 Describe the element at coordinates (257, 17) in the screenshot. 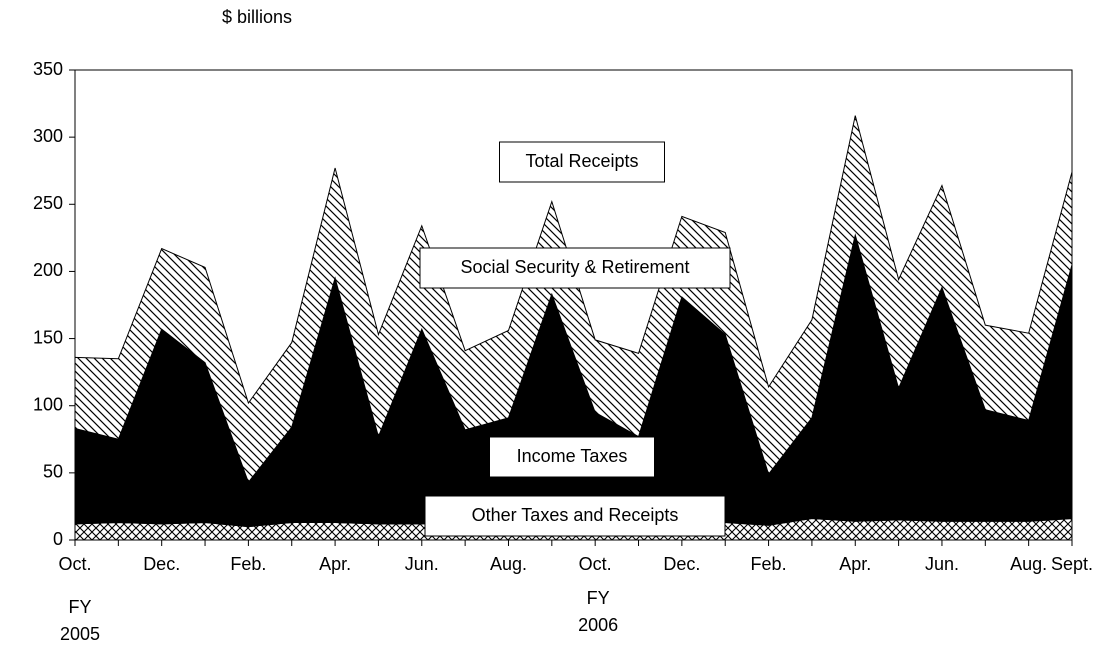

I see `y-axis-label: $ billions` at that location.